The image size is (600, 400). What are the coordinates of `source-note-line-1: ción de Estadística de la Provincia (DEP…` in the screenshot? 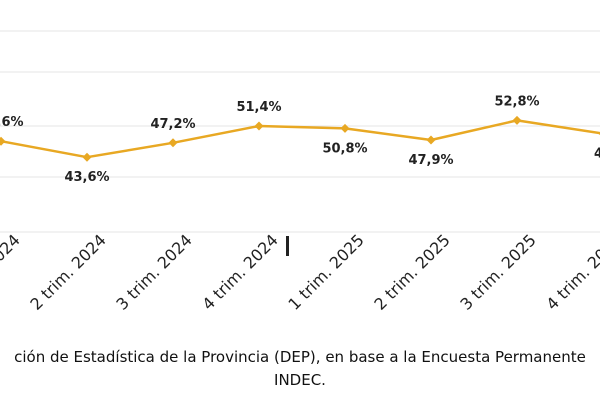 It's located at (300, 357).